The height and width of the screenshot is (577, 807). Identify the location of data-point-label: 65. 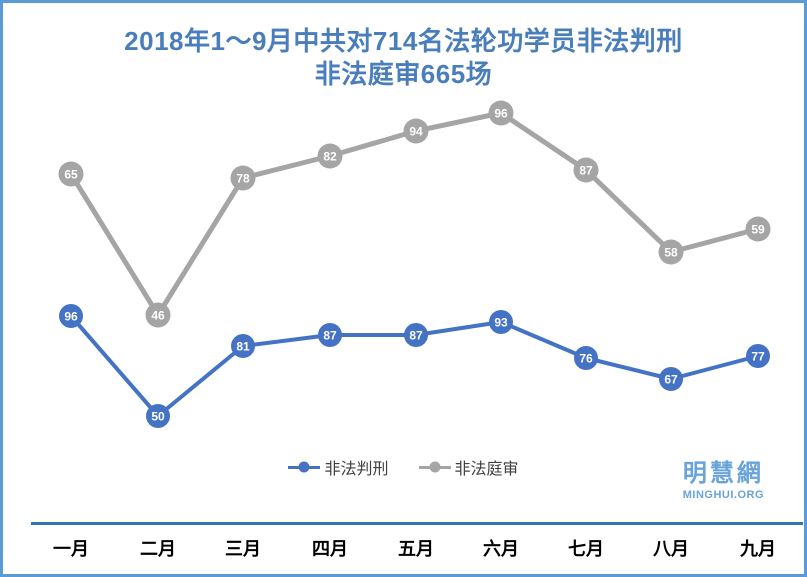
(71, 175).